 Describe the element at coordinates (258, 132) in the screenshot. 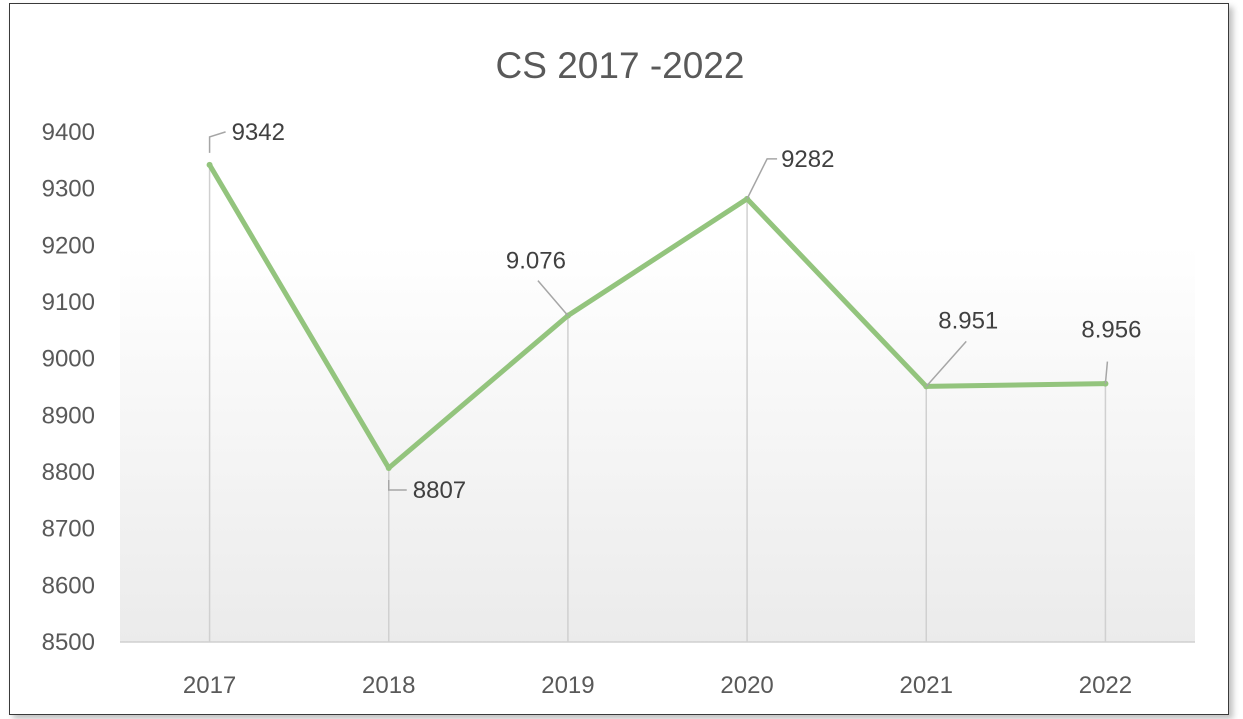

I see `data-label: 9342` at that location.